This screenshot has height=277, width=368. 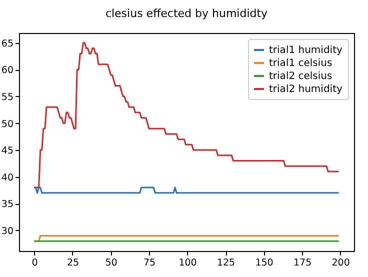 I want to click on y-tick-label: 55, so click(x=7, y=97).